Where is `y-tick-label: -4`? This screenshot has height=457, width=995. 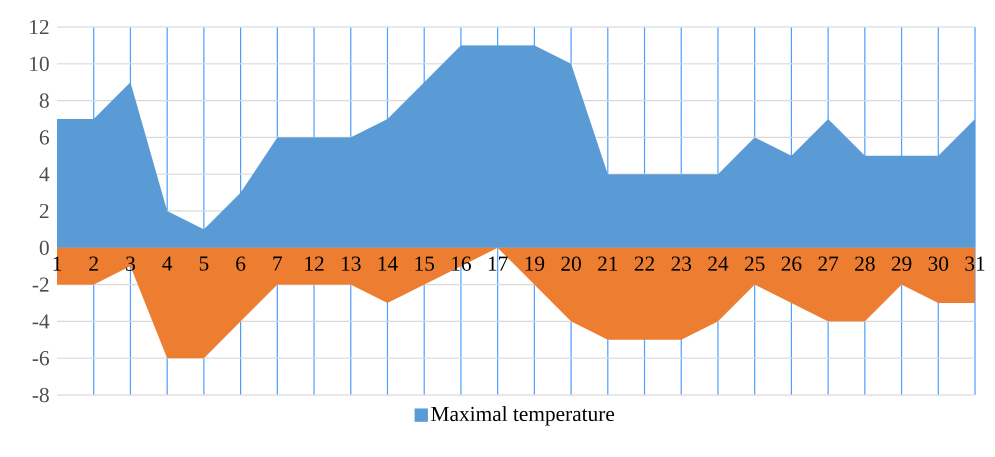 y-tick-label: -4 is located at coordinates (41, 321).